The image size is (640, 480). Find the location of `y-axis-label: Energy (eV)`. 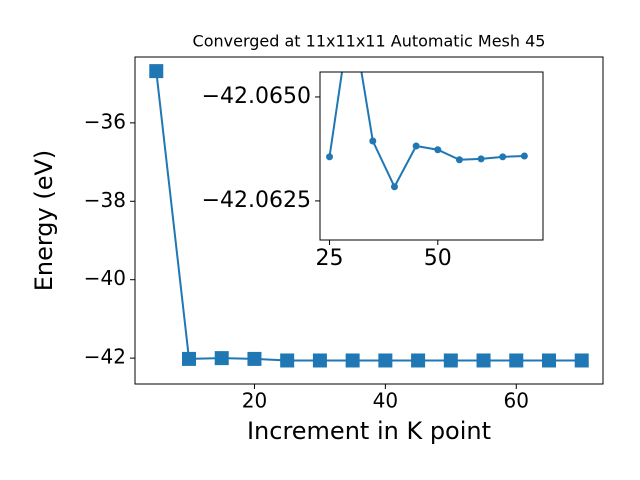

y-axis-label: Energy (eV) is located at coordinates (44, 221).